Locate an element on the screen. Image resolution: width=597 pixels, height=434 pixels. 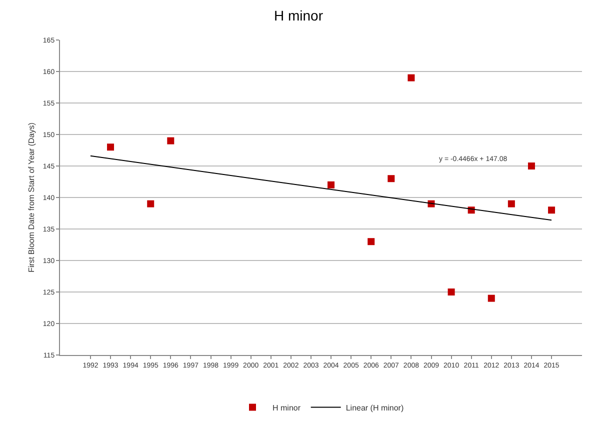
y-axis-title: First Bloom Date from Start of Year (Days) is located at coordinates (31, 197).